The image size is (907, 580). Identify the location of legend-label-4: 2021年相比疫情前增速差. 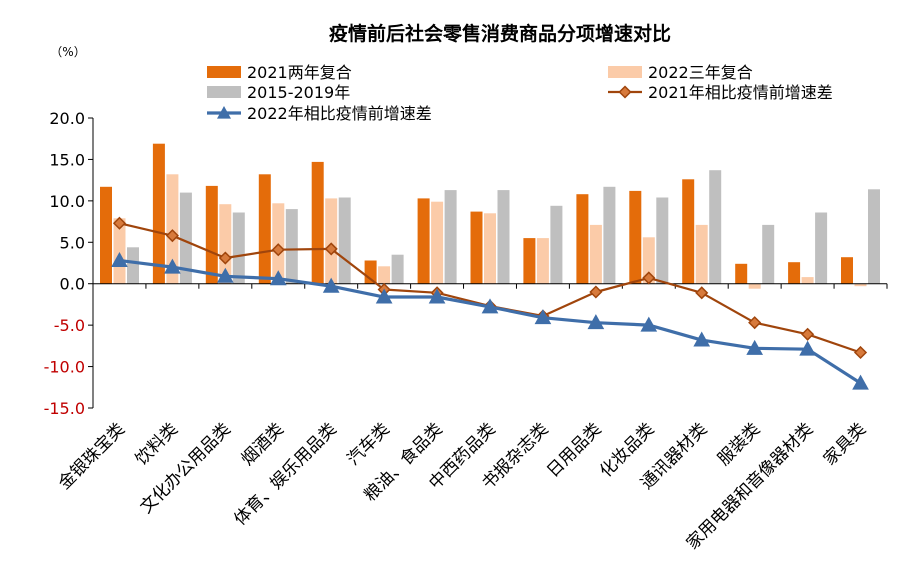
(740, 92).